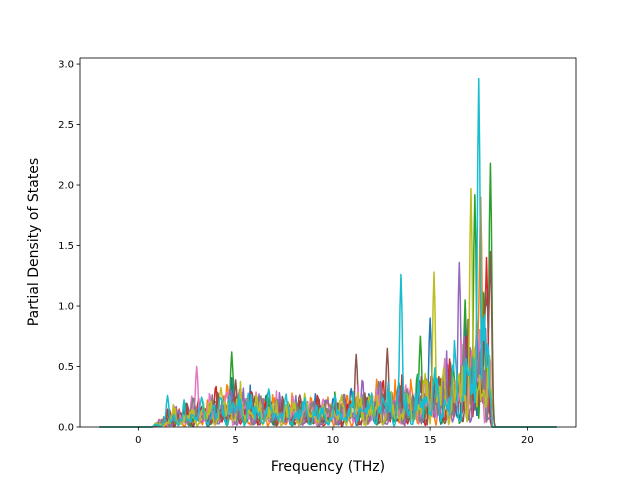  What do you see at coordinates (66, 367) in the screenshot?
I see `y-tick-label: 0.5` at bounding box center [66, 367].